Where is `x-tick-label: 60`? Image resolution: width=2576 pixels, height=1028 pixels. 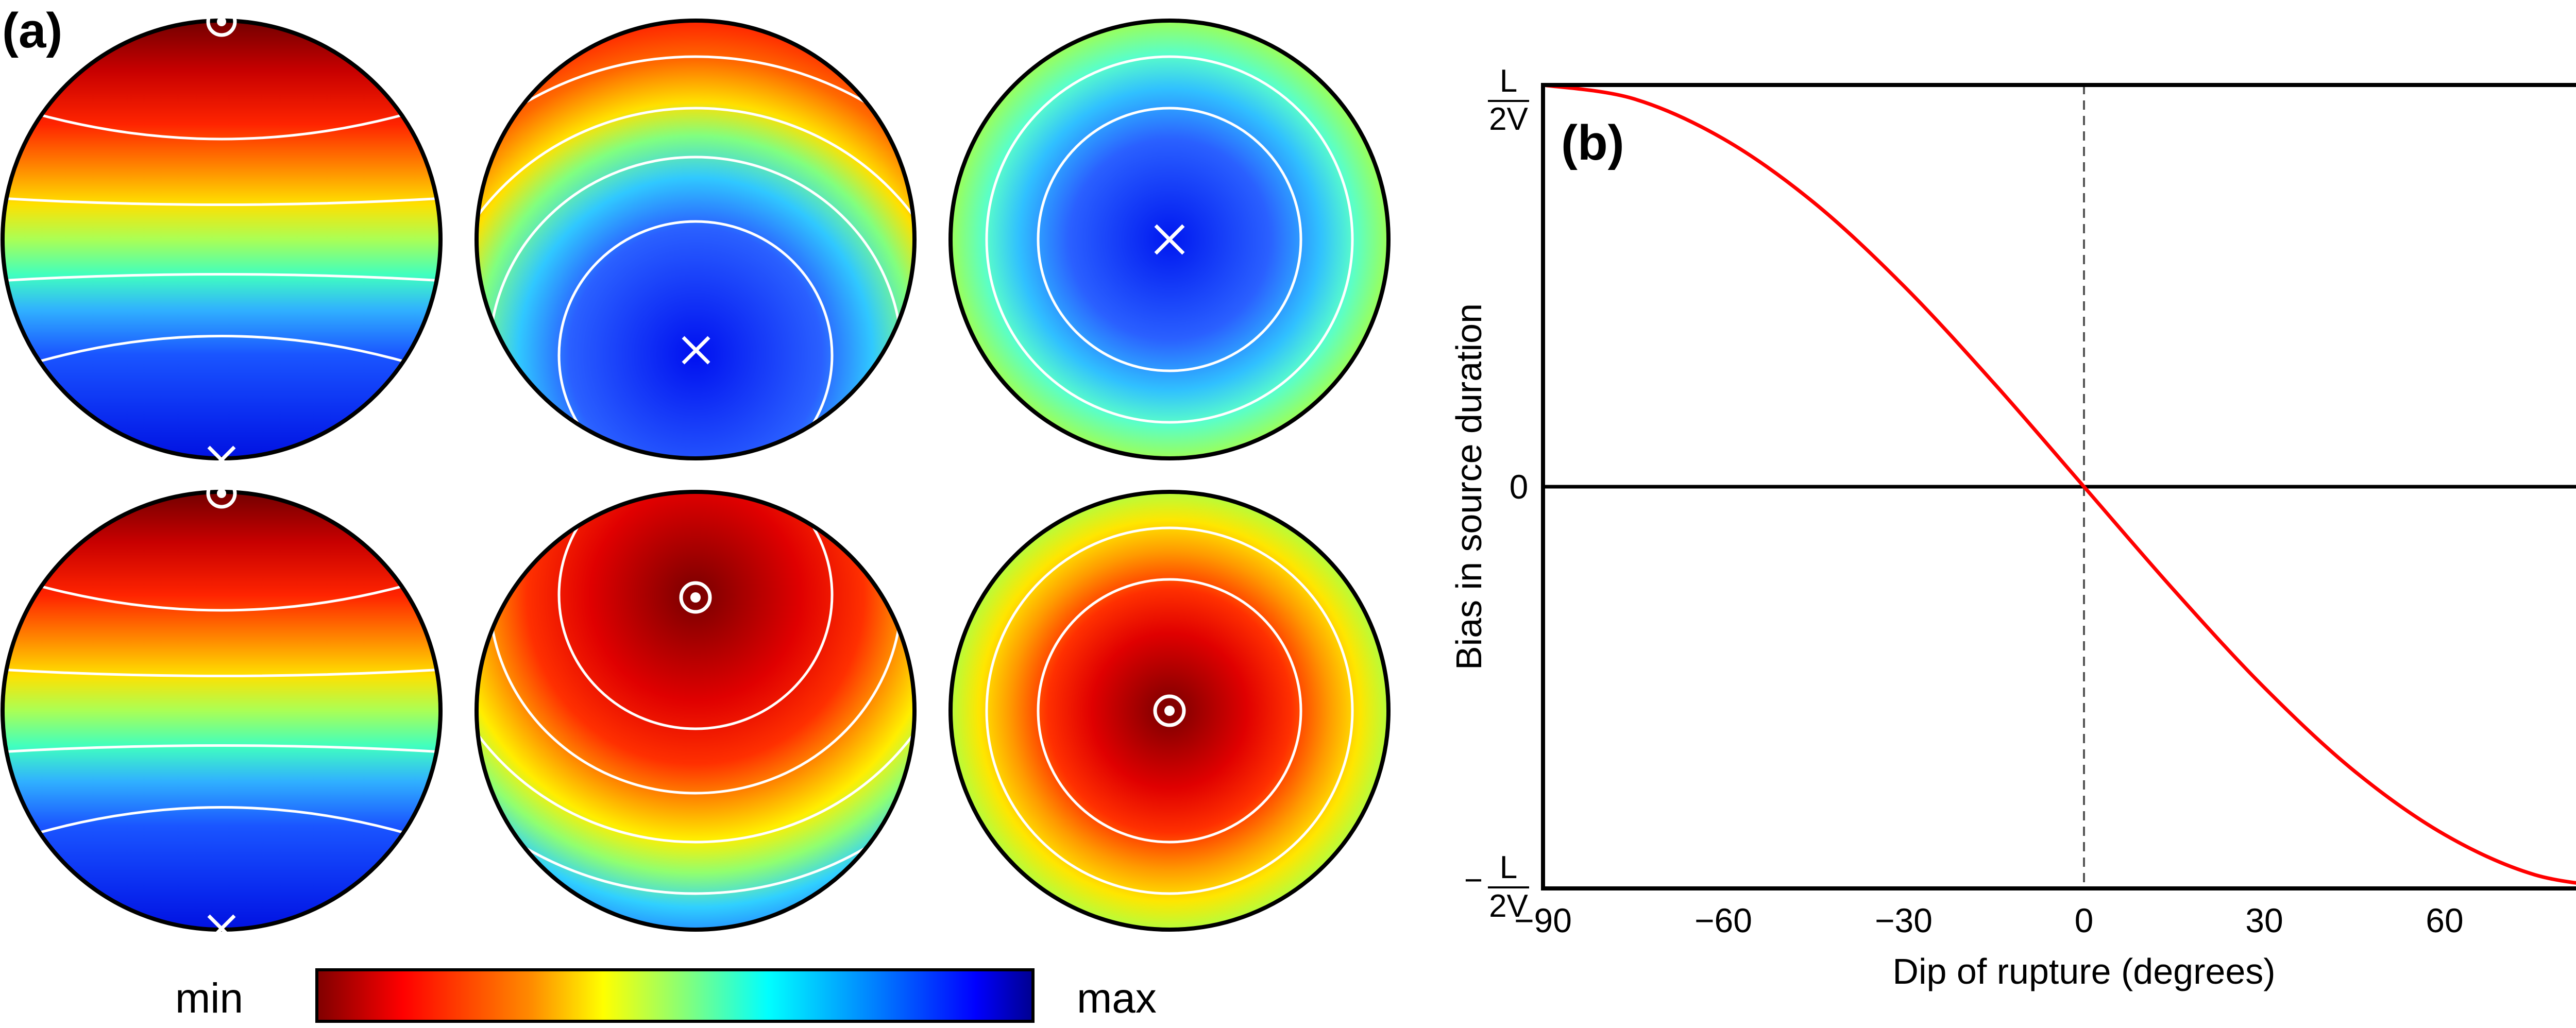 x-tick-label: 60 is located at coordinates (2444, 920).